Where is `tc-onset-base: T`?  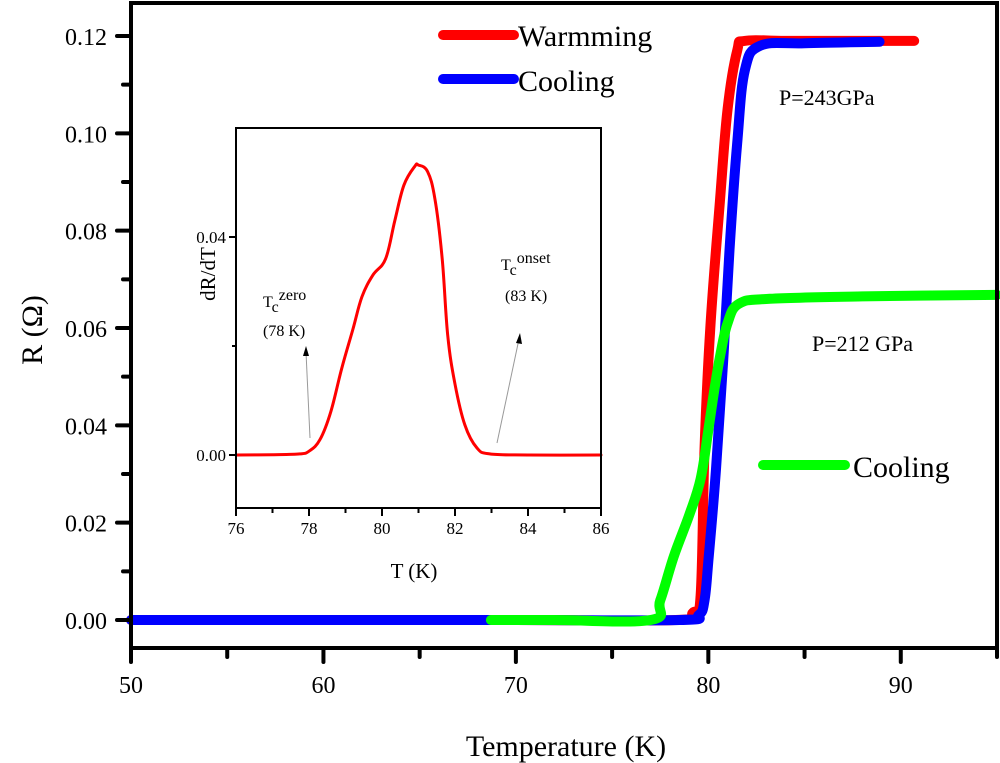 tc-onset-base: T is located at coordinates (506, 265).